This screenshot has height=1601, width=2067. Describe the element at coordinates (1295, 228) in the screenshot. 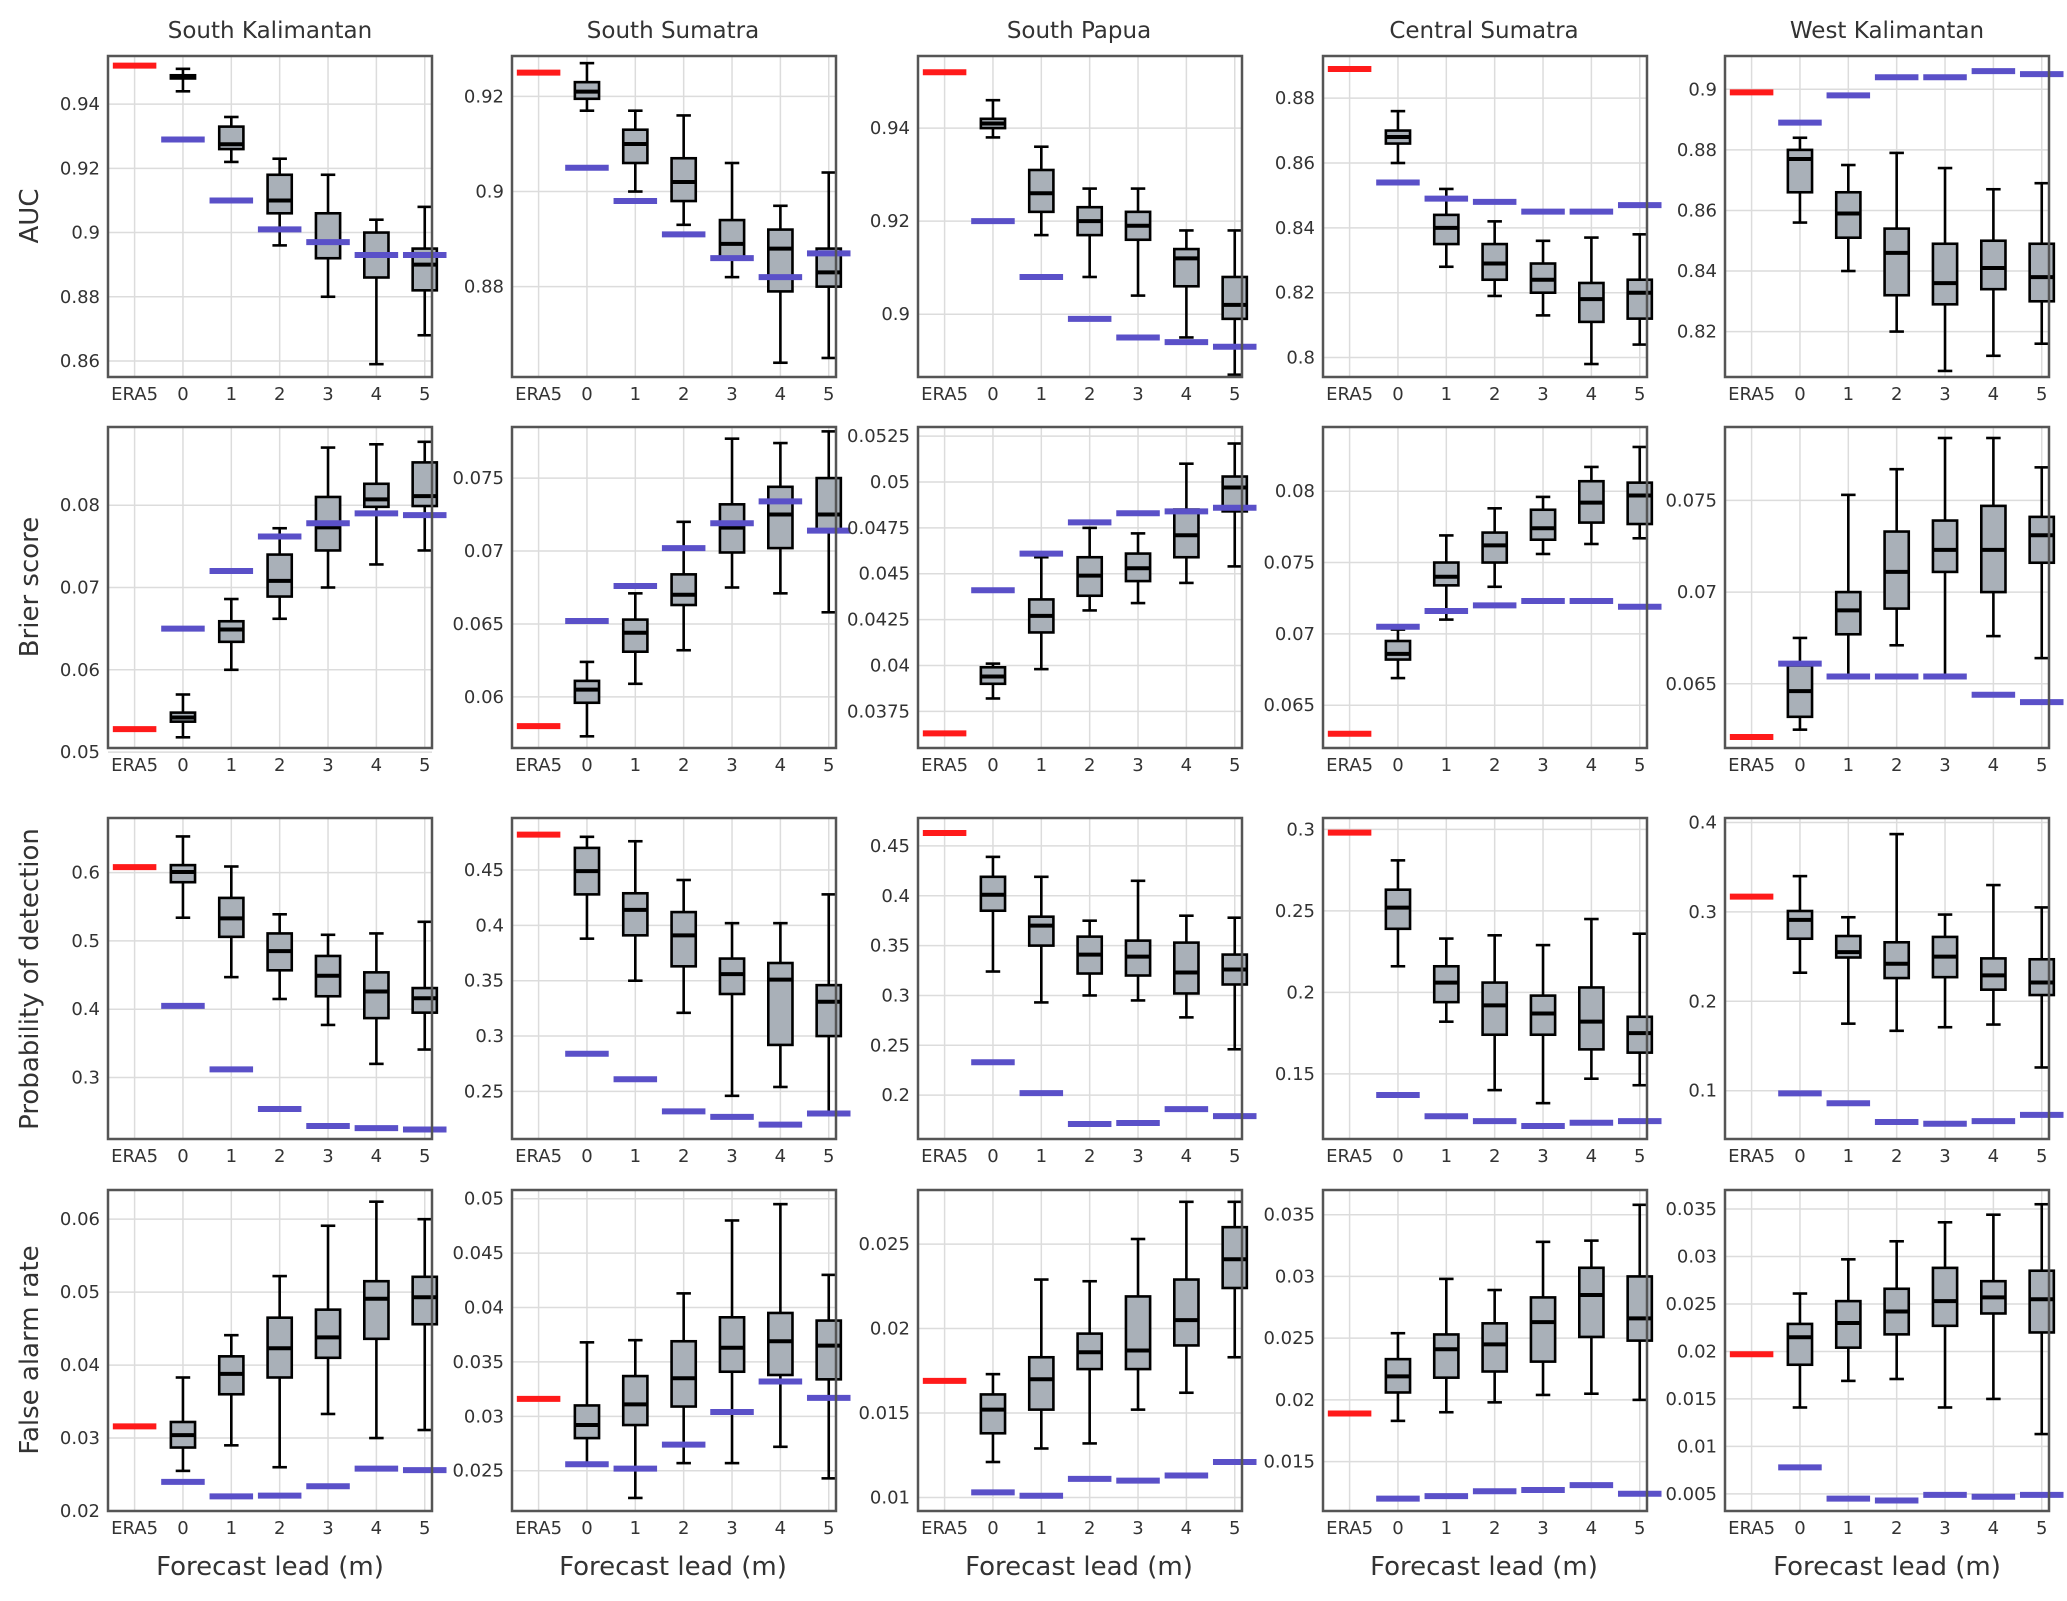

I see `y-tick-label: 0.84` at that location.